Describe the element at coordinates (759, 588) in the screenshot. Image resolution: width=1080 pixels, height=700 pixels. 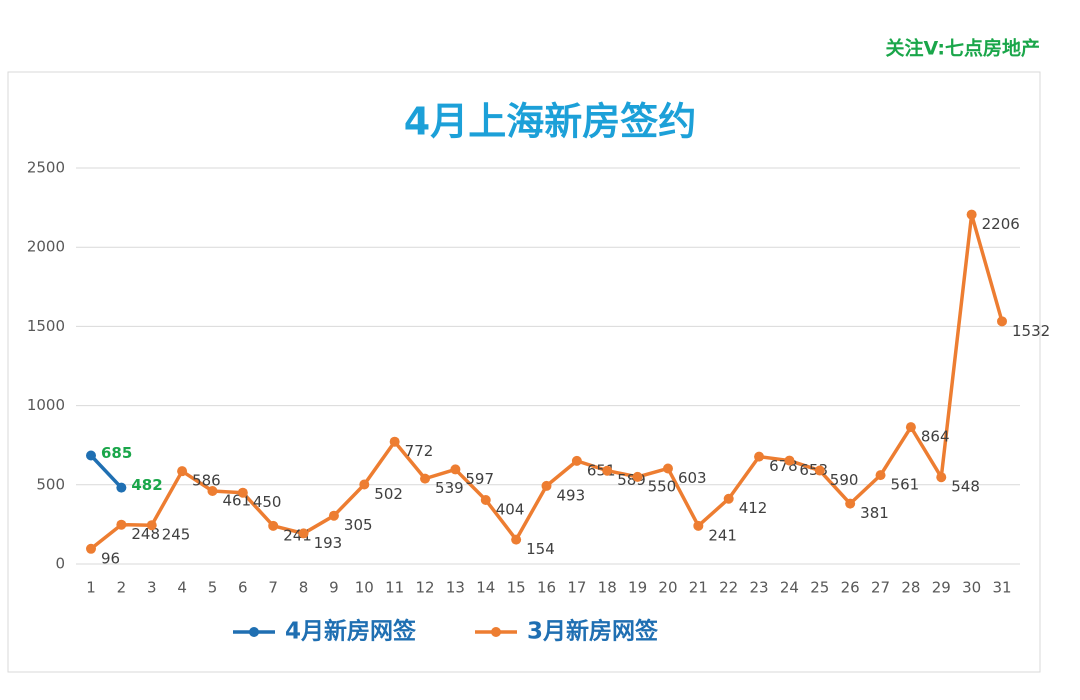
I see `x-tick-label: 23` at that location.